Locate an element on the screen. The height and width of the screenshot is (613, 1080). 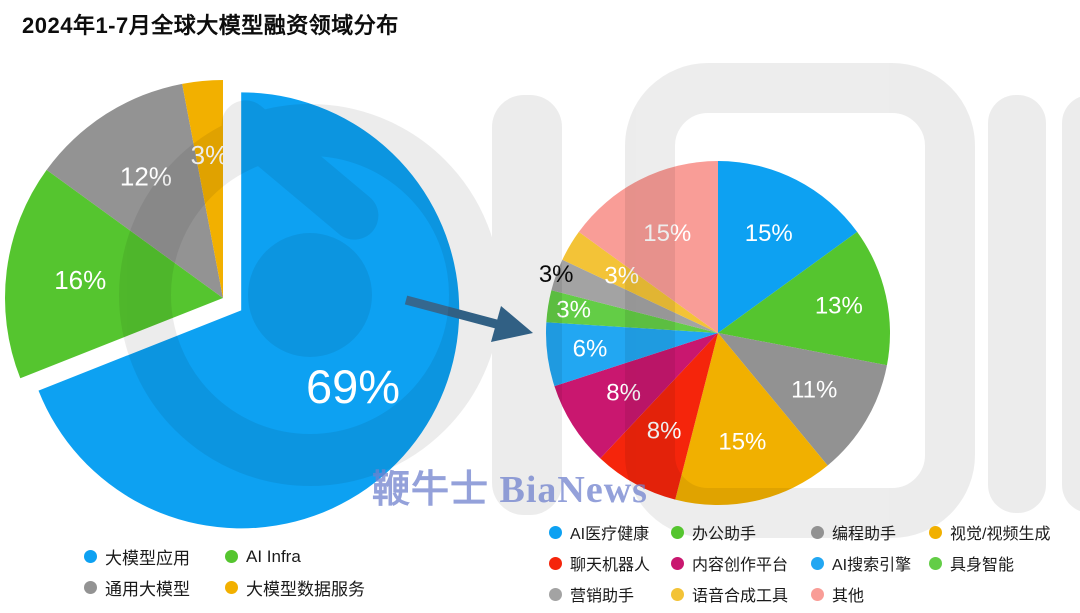
legend-label: AI医疗健康 is located at coordinates (610, 534).